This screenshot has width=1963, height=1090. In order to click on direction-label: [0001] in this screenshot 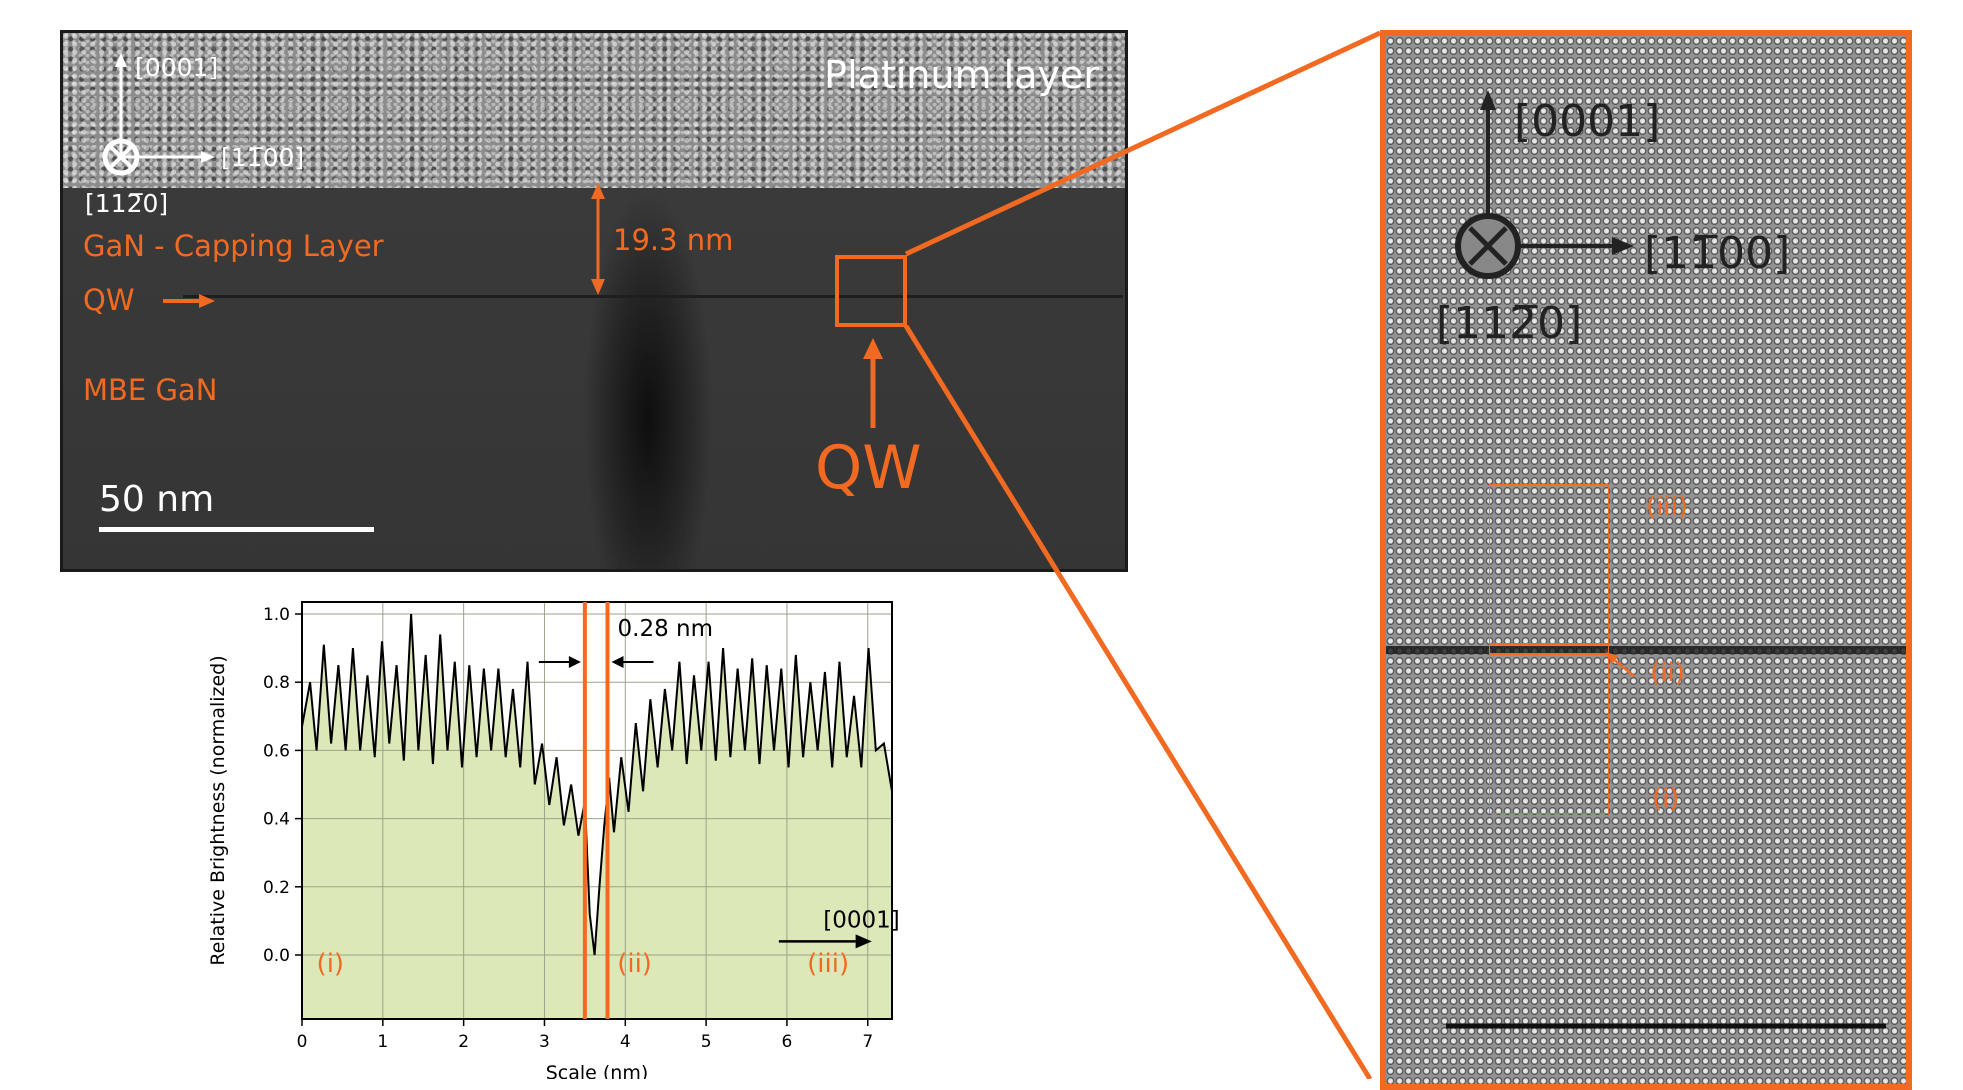, I will do `click(861, 920)`.